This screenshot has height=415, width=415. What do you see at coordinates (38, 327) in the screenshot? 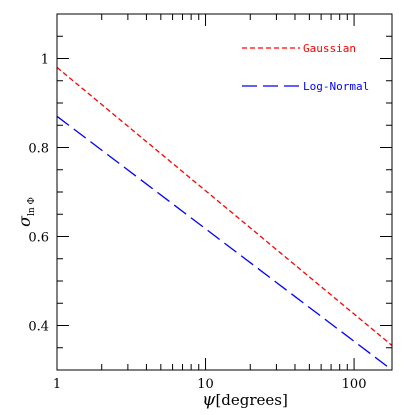
I see `y-tick-label: 0.4` at bounding box center [38, 327].